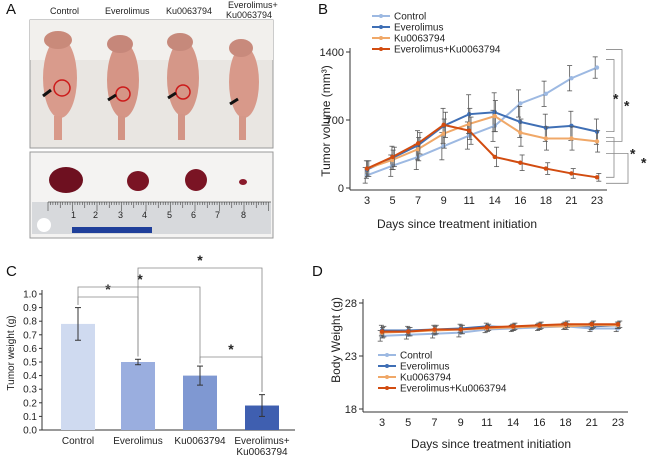 This screenshot has width=650, height=460. Describe the element at coordinates (139, 325) in the screenshot. I see `chart-c-sig-bracket` at that location.